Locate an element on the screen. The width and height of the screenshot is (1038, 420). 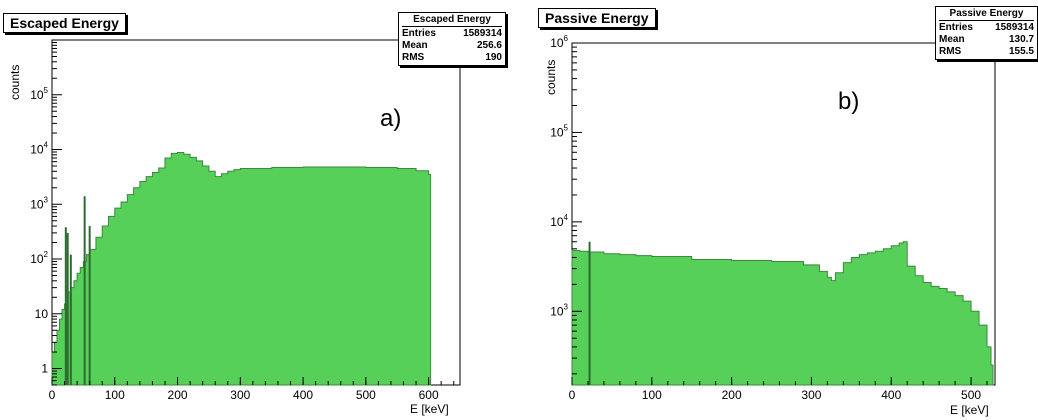
stats-title: Passive Energy is located at coordinates (986, 14).